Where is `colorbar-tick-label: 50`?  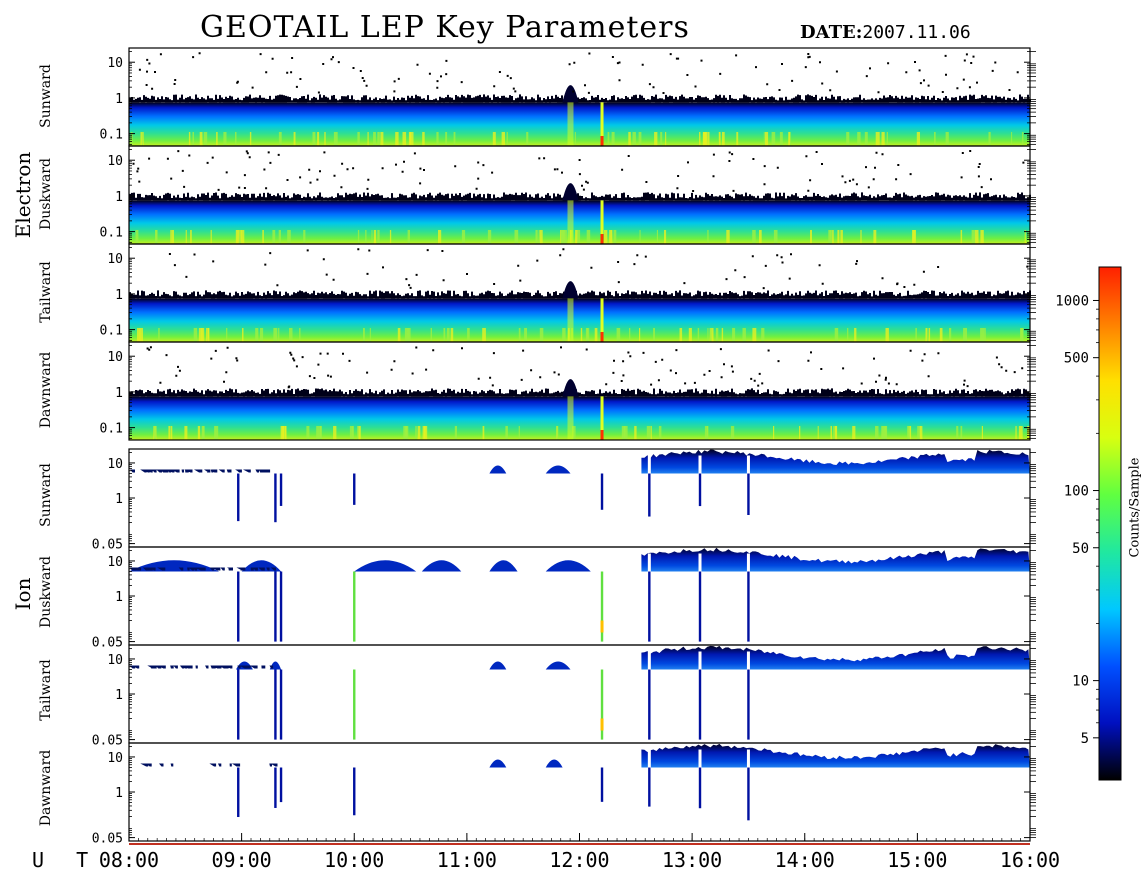 colorbar-tick-label: 50 is located at coordinates (1080, 549).